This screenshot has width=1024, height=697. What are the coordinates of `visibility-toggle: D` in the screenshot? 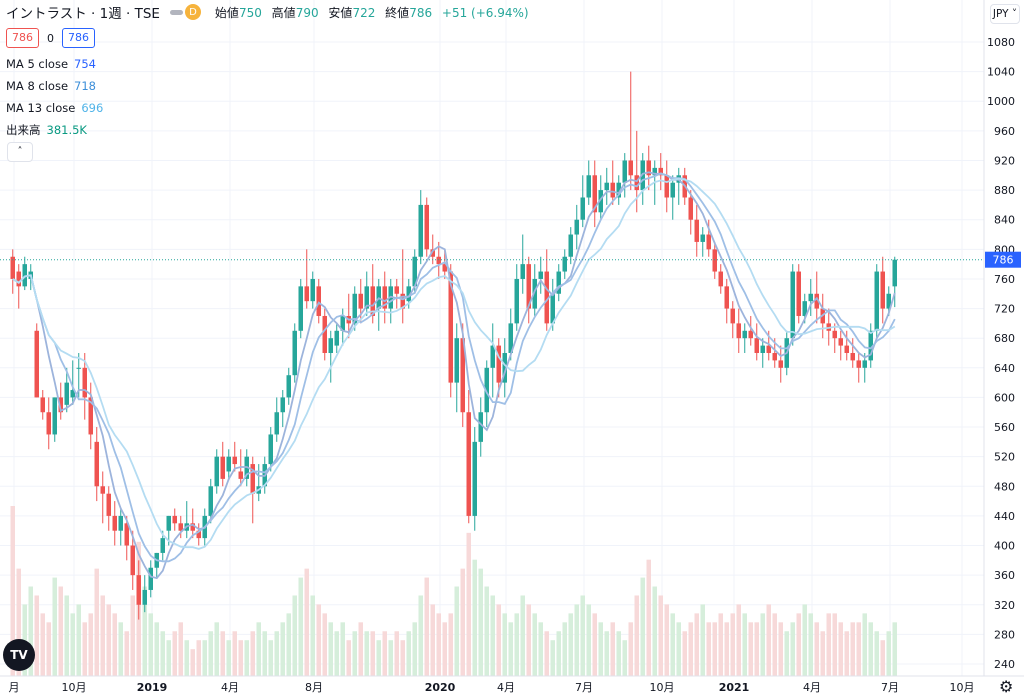 It's located at (185, 12).